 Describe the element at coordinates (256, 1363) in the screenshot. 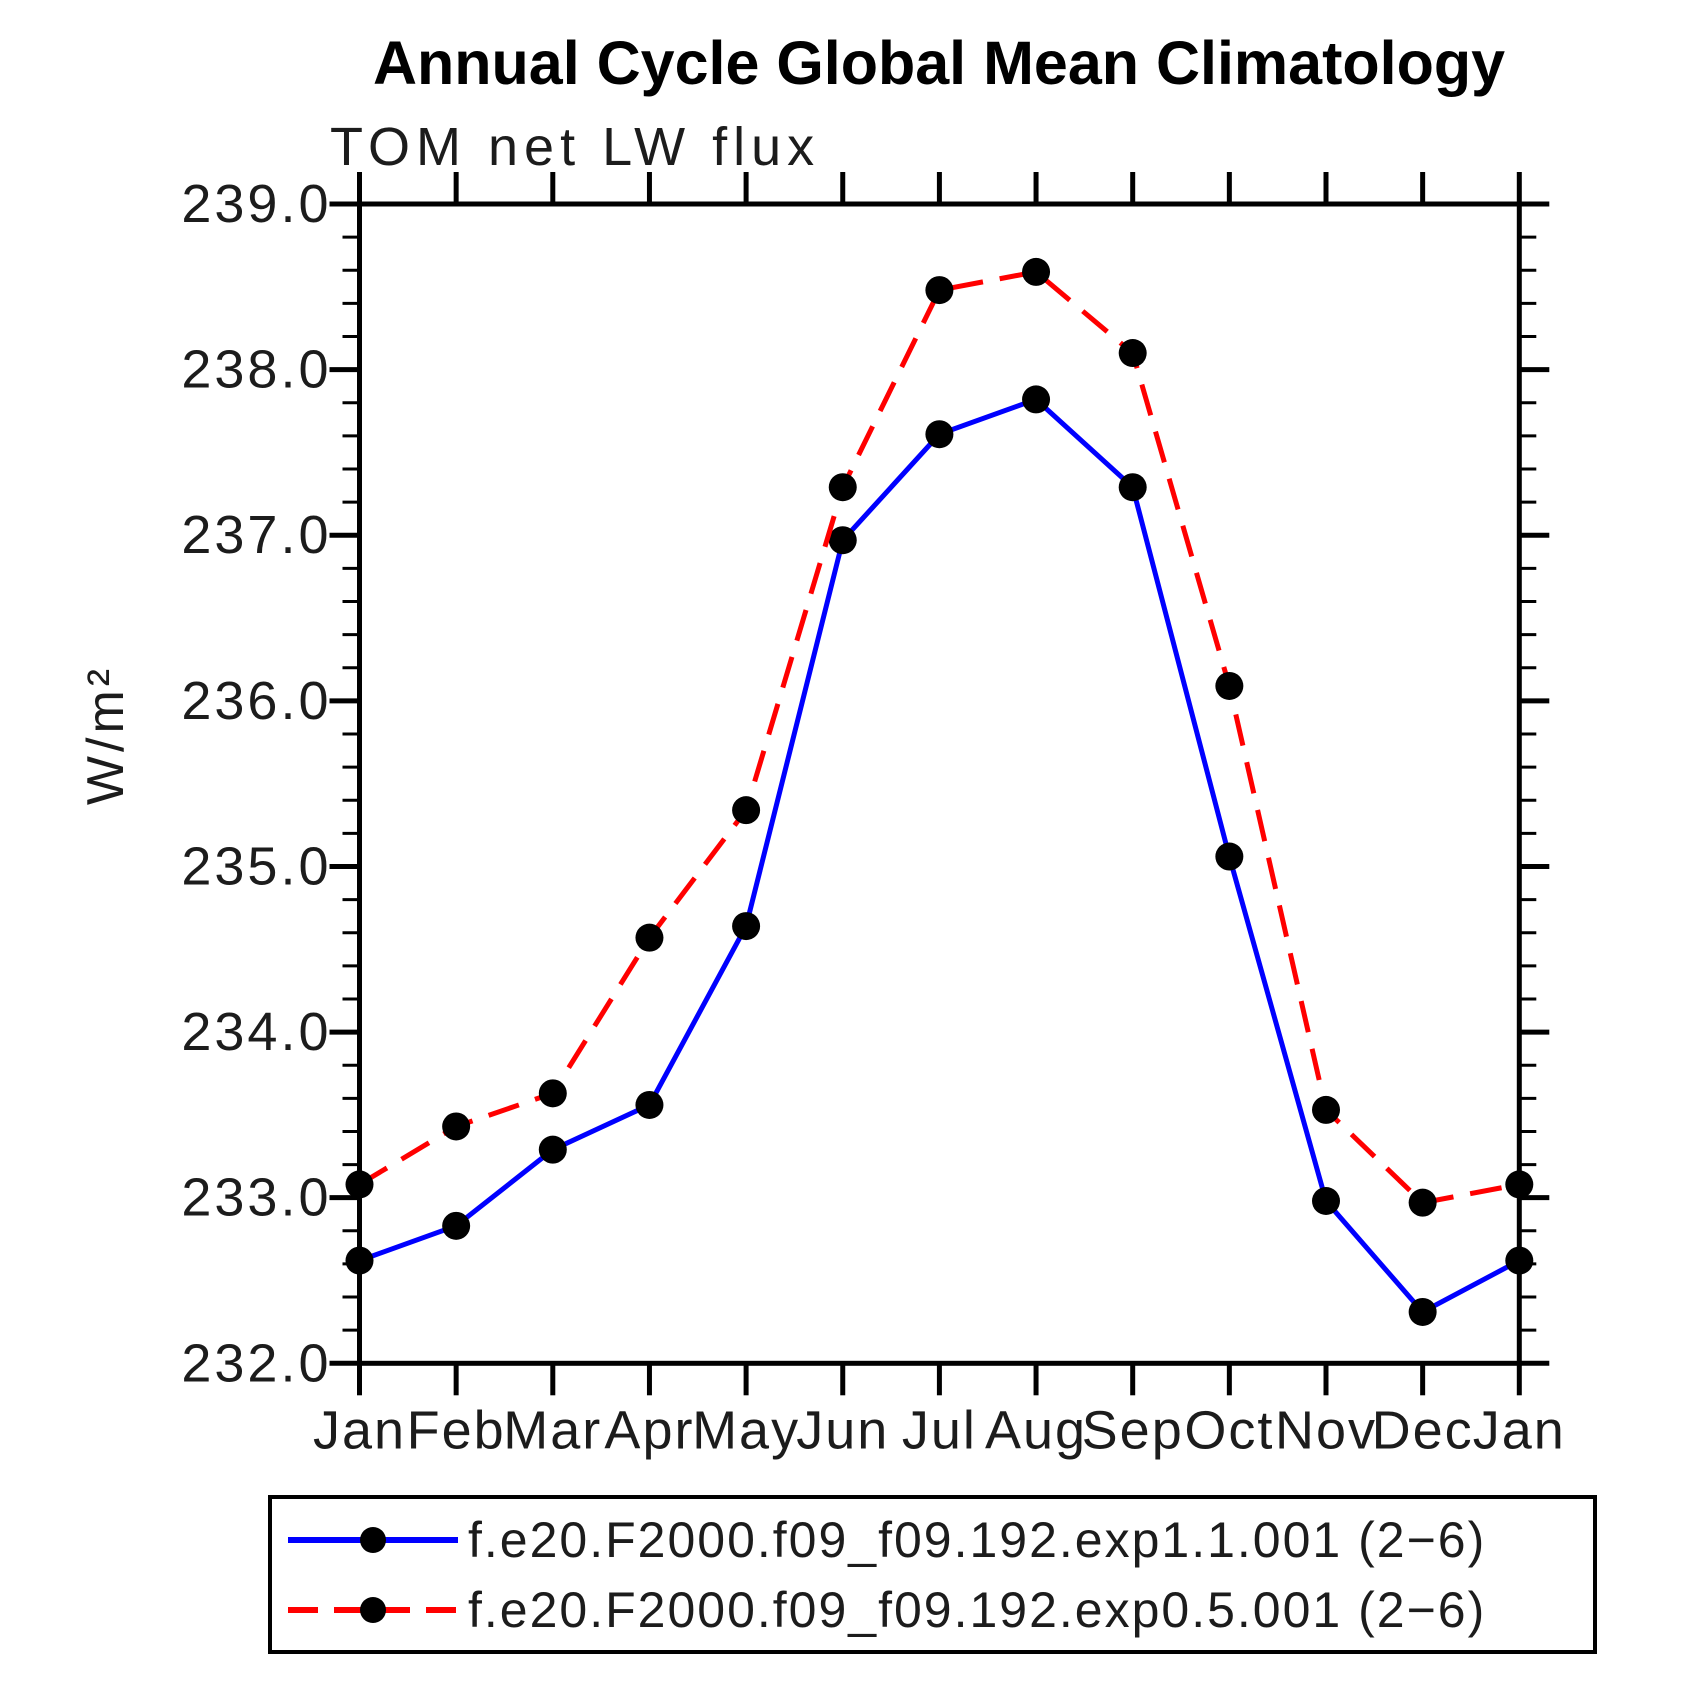

I see `y-tick-label: 232.0` at that location.